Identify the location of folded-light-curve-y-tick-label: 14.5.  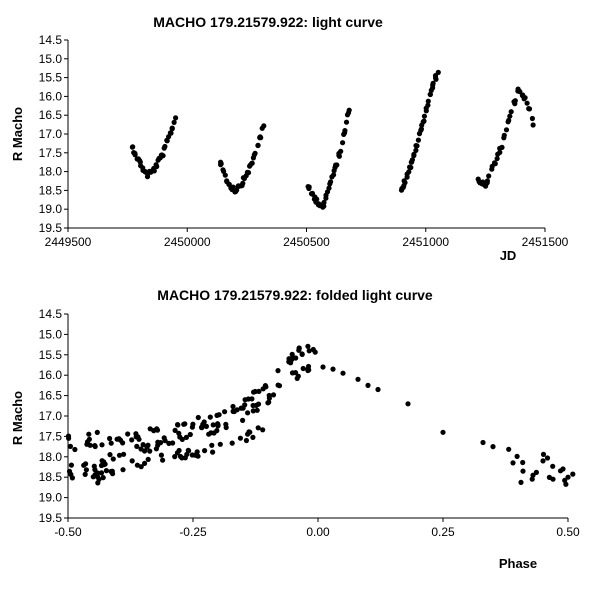
(51, 314).